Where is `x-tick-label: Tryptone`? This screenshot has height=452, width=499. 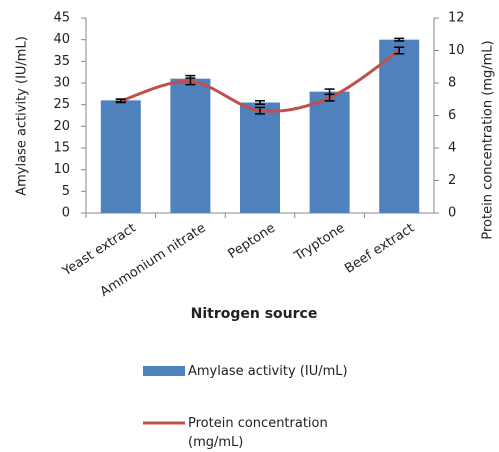 x-tick-label: Tryptone is located at coordinates (319, 243).